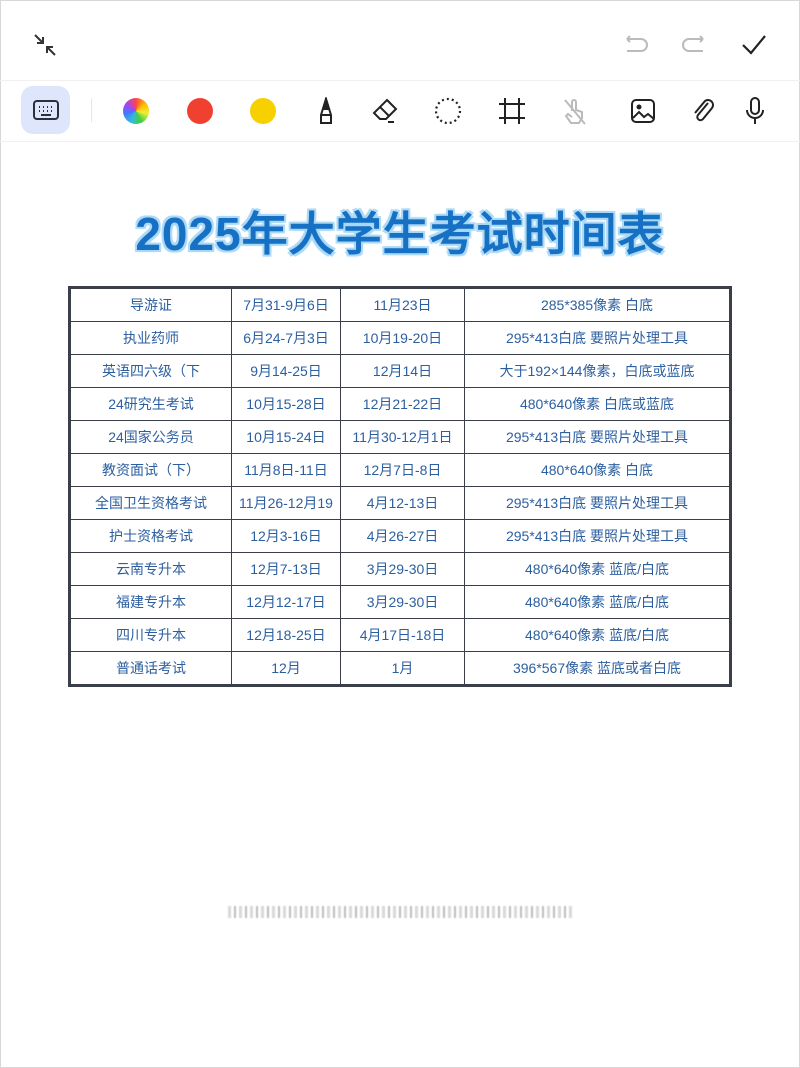  I want to click on table-row: 英语四六级（下 9月14-25日 12月14日 大于192×144像素，白底或蓝底, so click(400, 371).